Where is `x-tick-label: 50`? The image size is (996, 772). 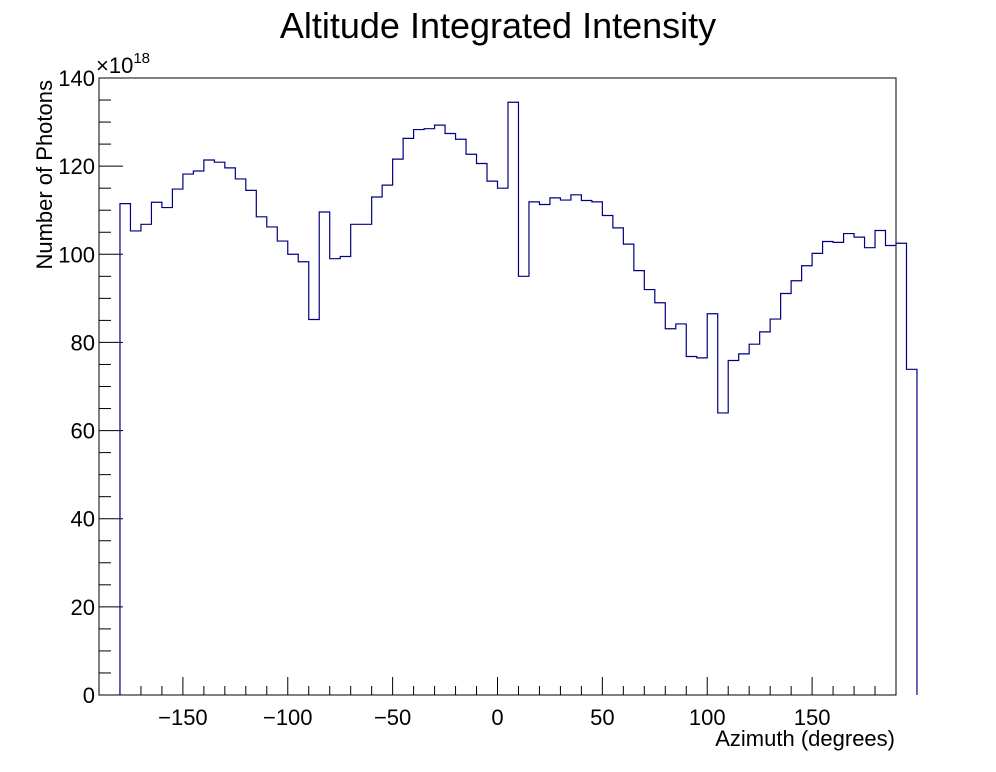
x-tick-label: 50 is located at coordinates (602, 717).